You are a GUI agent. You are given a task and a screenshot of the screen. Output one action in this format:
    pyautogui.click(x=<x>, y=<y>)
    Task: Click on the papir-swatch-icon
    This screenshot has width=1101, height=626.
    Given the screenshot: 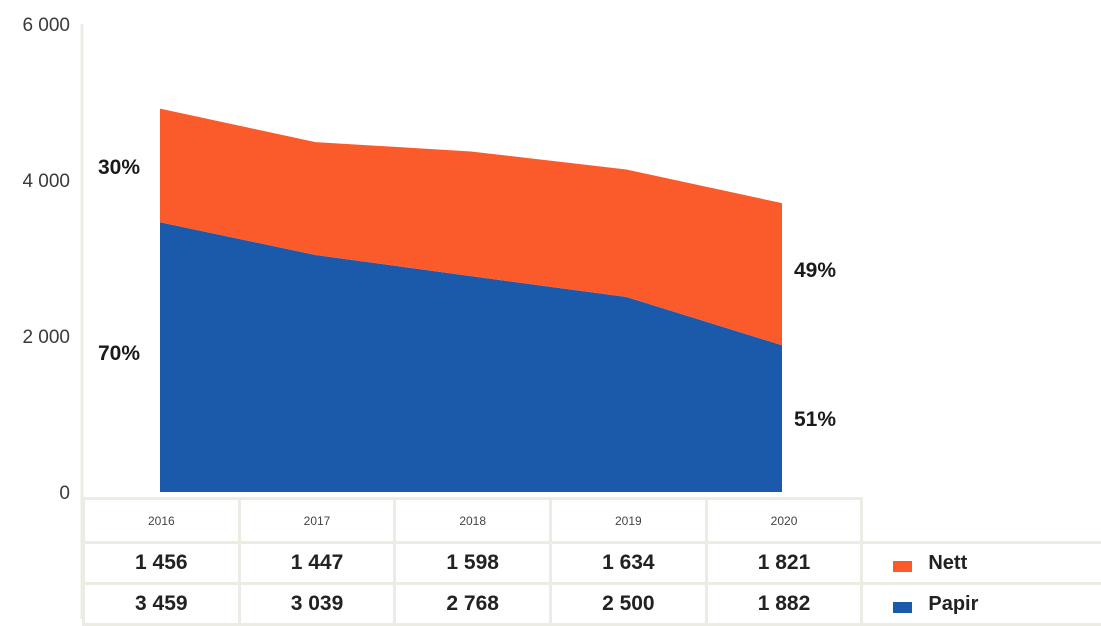 What is the action you would take?
    pyautogui.click(x=902, y=607)
    